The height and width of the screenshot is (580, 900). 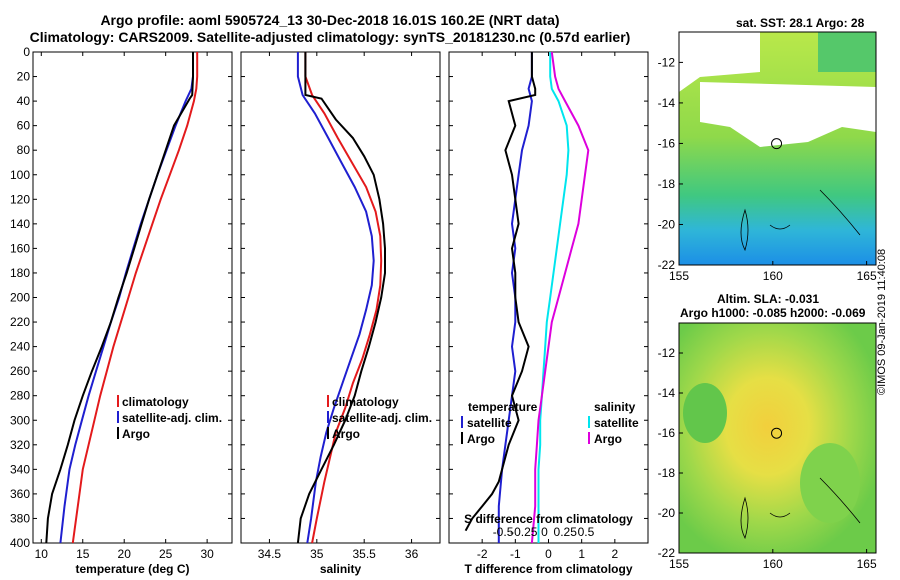 What do you see at coordinates (515, 554) in the screenshot?
I see `x-tick-label: -1` at bounding box center [515, 554].